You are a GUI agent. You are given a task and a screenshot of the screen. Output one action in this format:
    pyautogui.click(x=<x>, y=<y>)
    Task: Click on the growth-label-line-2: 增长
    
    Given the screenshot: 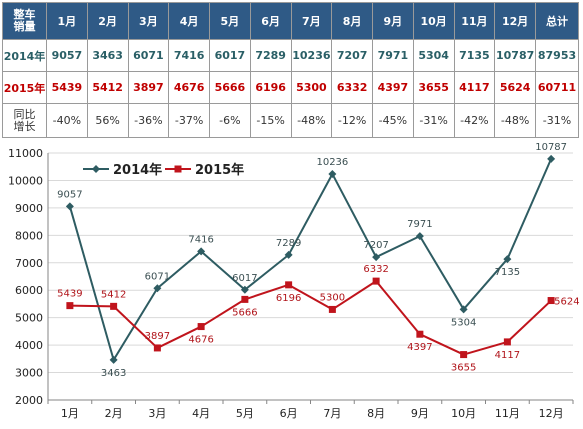 What is the action you would take?
    pyautogui.click(x=24, y=126)
    